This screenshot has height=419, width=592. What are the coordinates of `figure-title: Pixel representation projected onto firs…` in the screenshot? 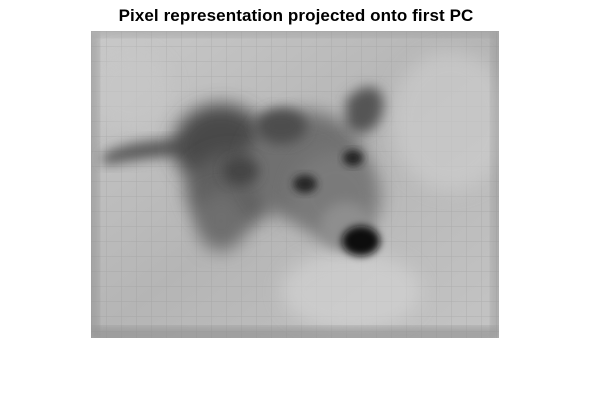 It's located at (296, 15).